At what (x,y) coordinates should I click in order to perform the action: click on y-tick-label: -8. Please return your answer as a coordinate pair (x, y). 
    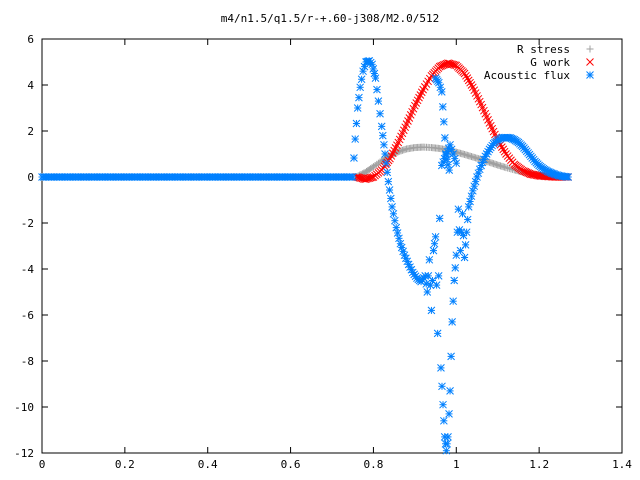
    Looking at the image, I should click on (27, 361).